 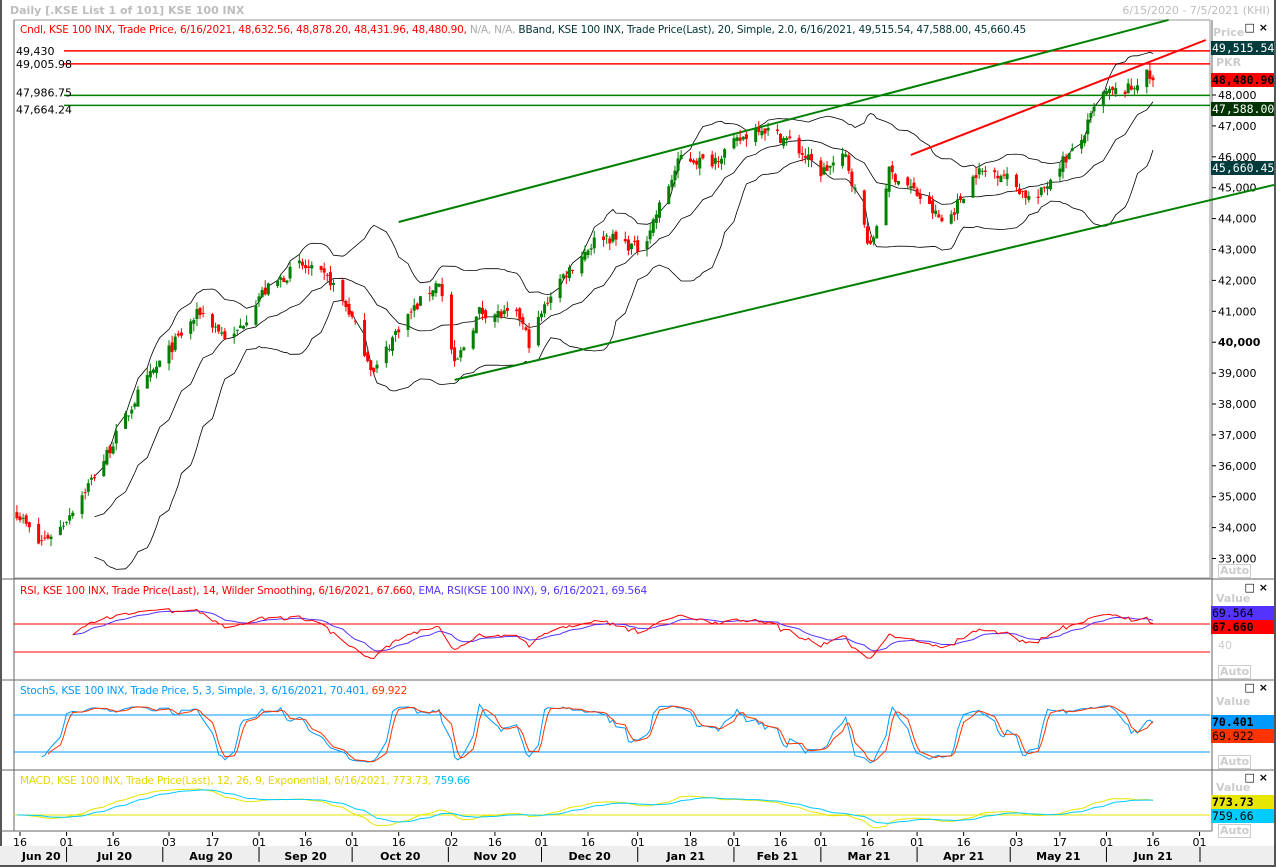 What do you see at coordinates (1237, 95) in the screenshot?
I see `y-tick-label: 48,000` at bounding box center [1237, 95].